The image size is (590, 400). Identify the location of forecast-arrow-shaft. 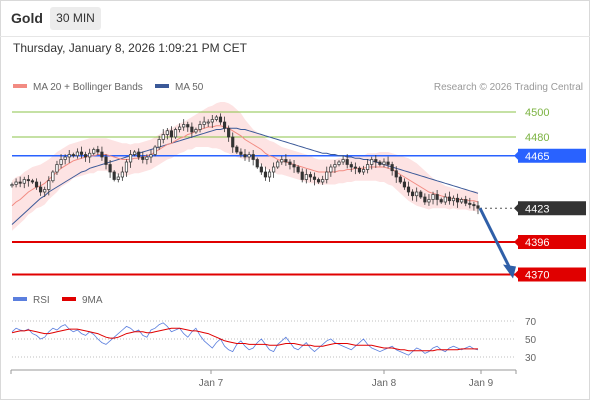
(495, 238).